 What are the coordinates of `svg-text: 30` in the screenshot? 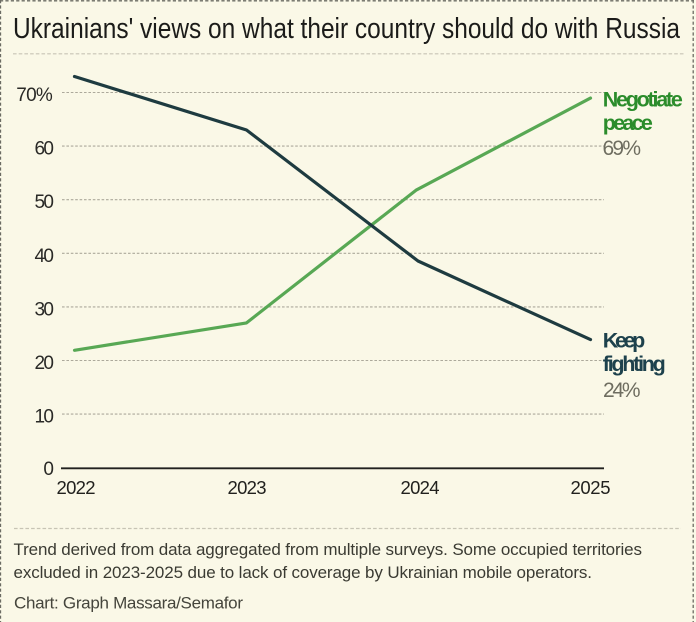 It's located at (45, 309).